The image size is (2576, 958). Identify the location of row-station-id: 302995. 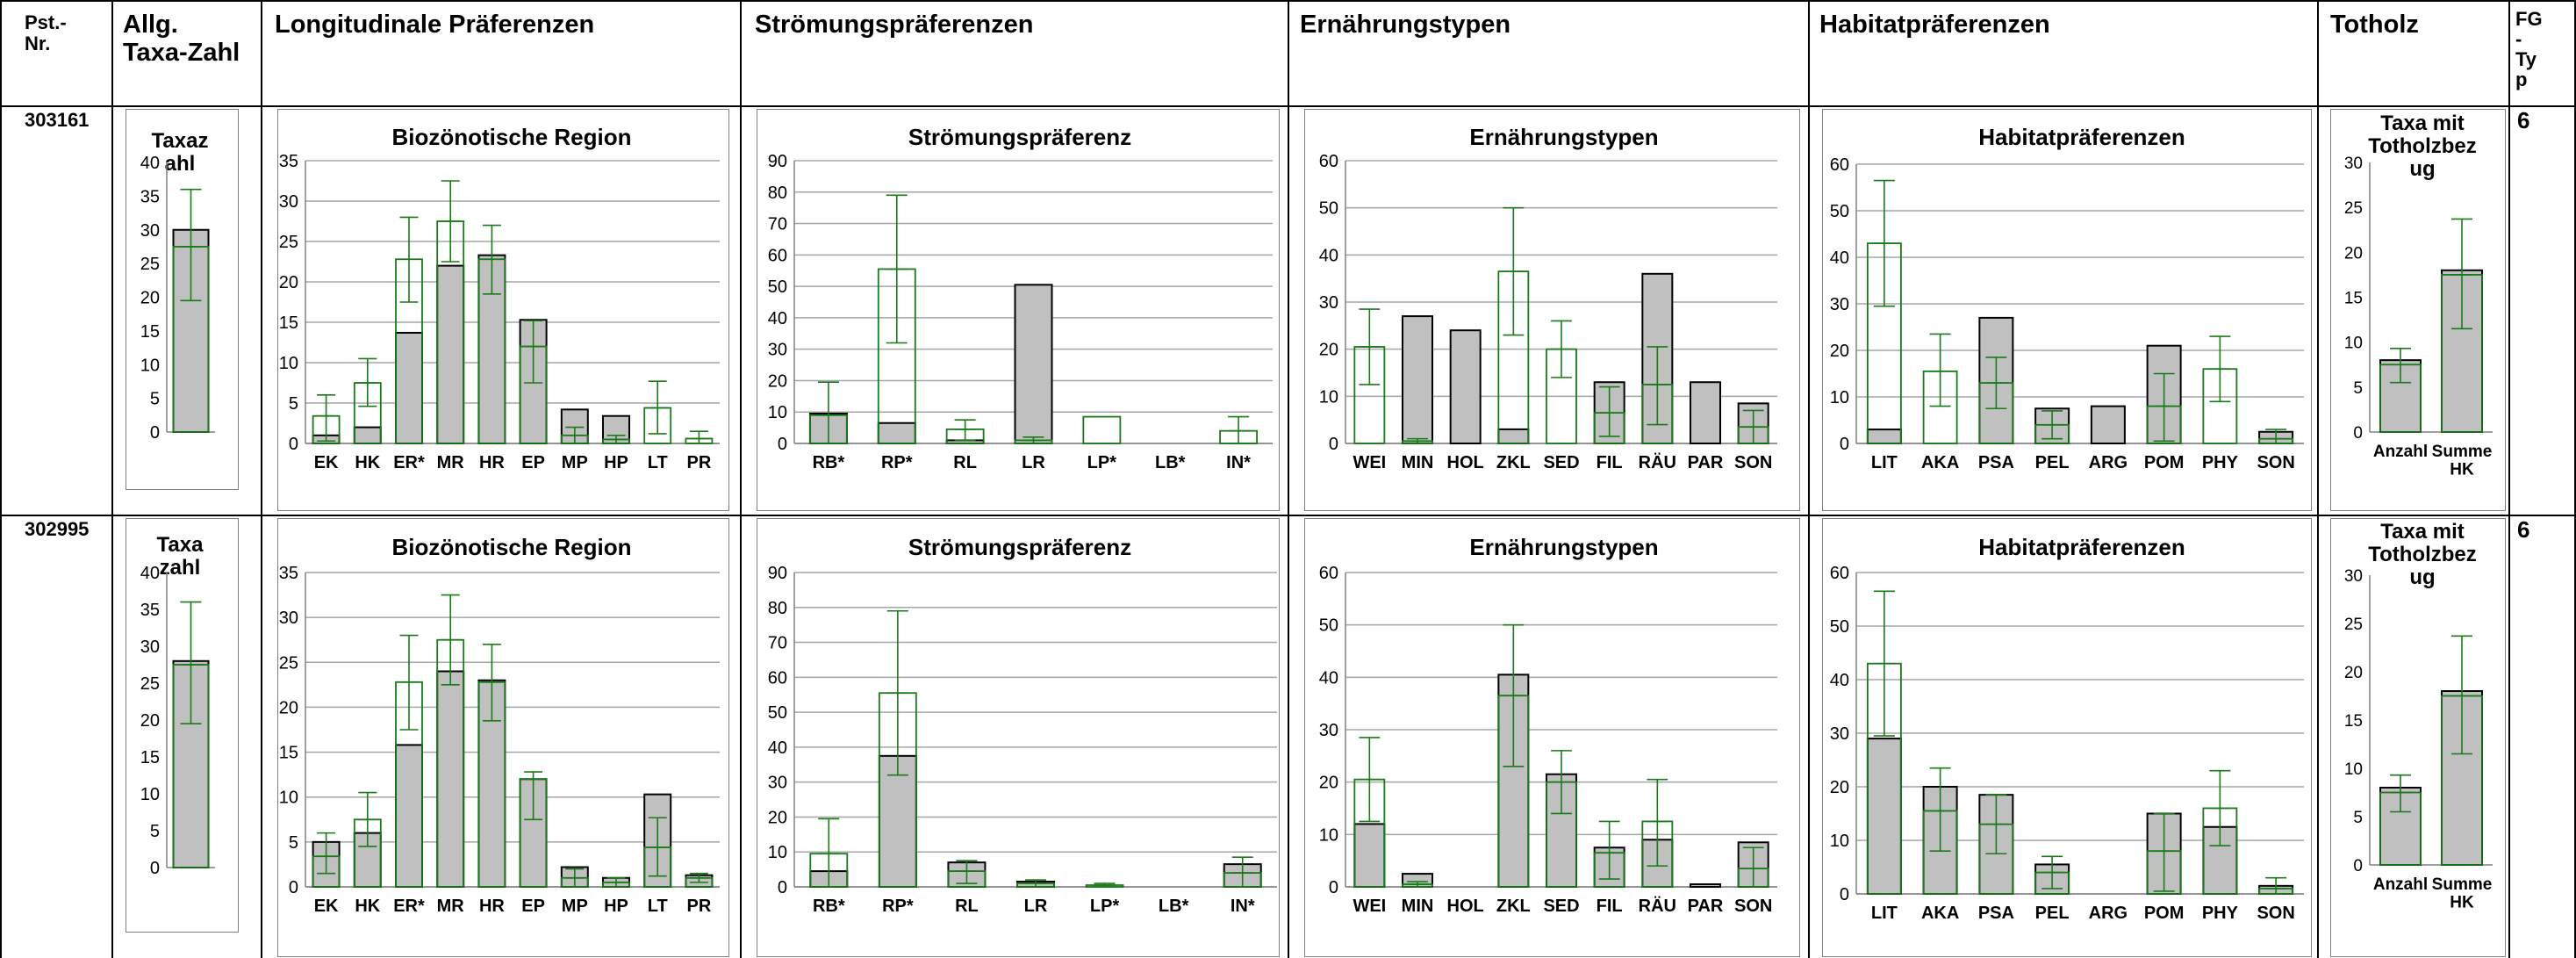
(57, 529).